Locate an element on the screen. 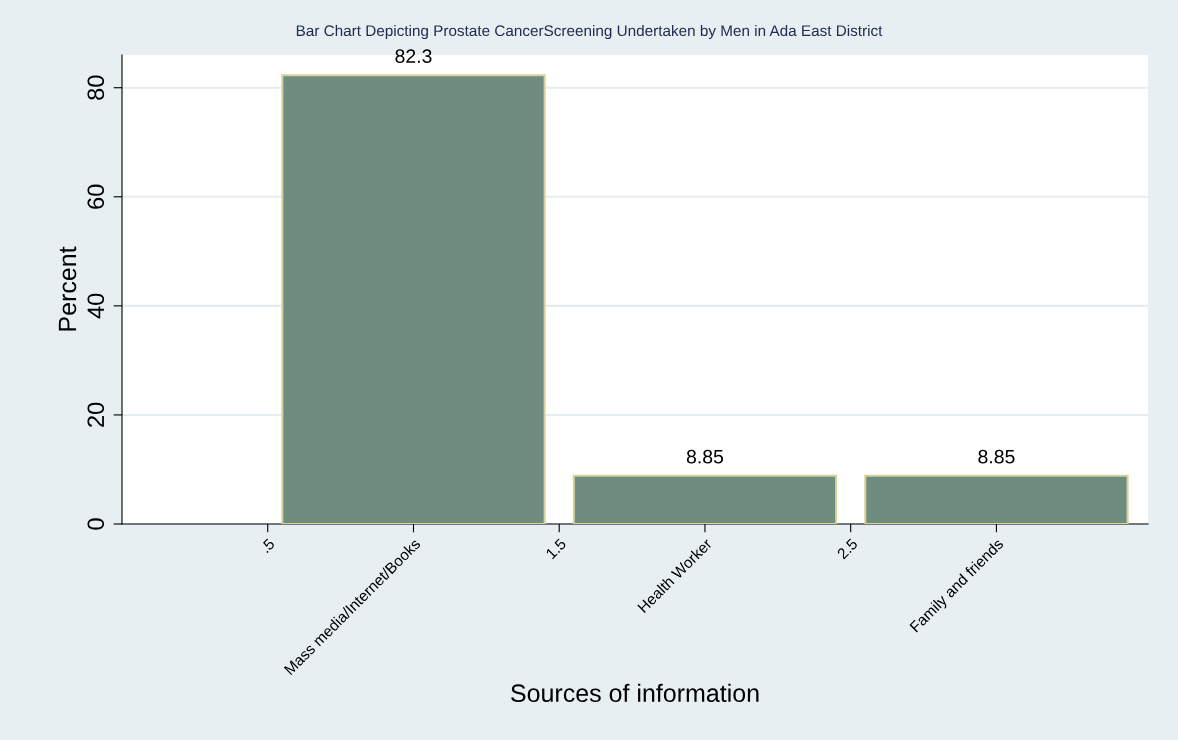 Image resolution: width=1178 pixels, height=740 pixels. y-axis-title: Percent is located at coordinates (67, 288).